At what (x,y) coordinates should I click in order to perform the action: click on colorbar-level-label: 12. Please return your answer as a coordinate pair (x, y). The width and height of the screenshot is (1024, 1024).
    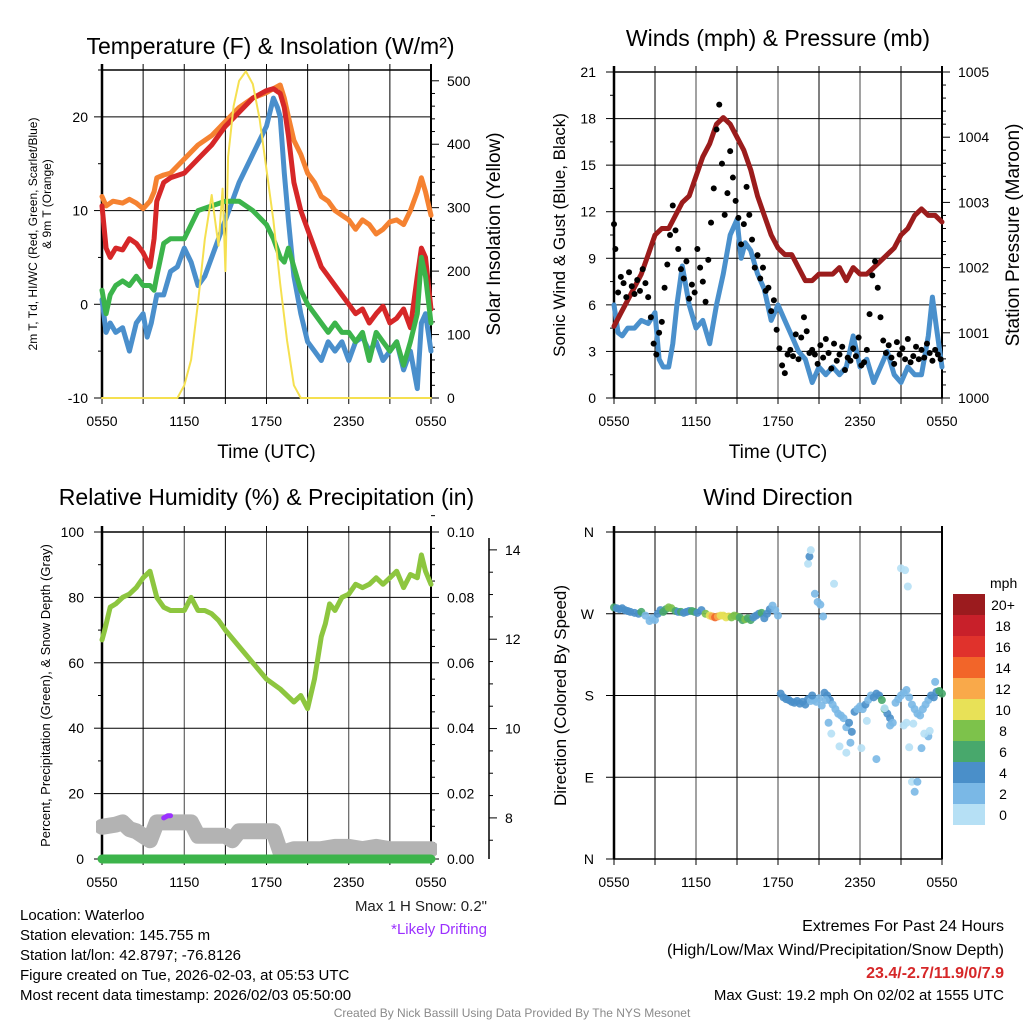
    Looking at the image, I should click on (1003, 689).